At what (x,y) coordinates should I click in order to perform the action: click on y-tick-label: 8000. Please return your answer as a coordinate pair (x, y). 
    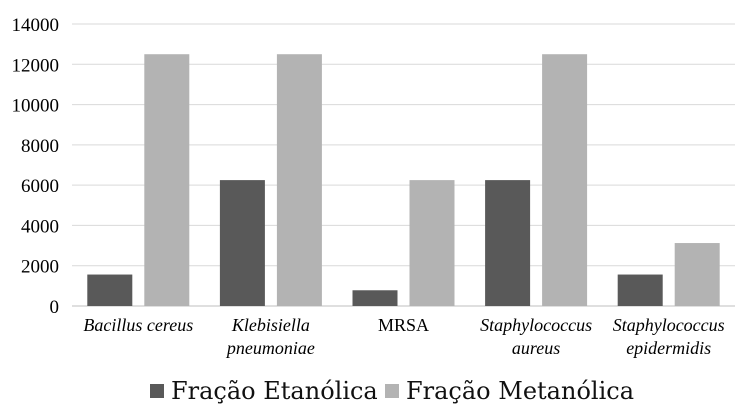
    Looking at the image, I should click on (40, 146).